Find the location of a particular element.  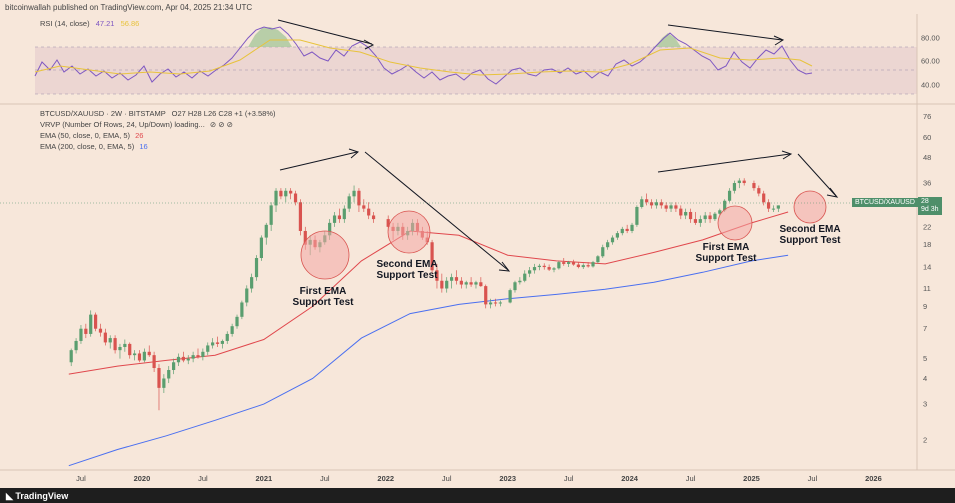

x-tick-label: 2025 is located at coordinates (751, 478).